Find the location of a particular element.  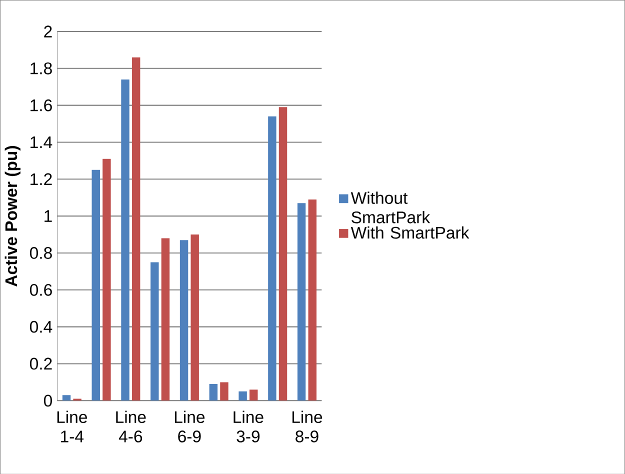

y-axis-title: Active Power (pu) is located at coordinates (12, 216).